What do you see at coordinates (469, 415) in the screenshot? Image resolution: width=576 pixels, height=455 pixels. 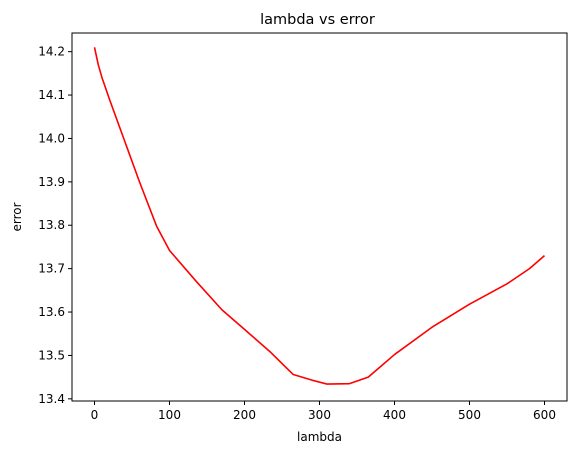 I see `x-tick-label: 500` at bounding box center [469, 415].